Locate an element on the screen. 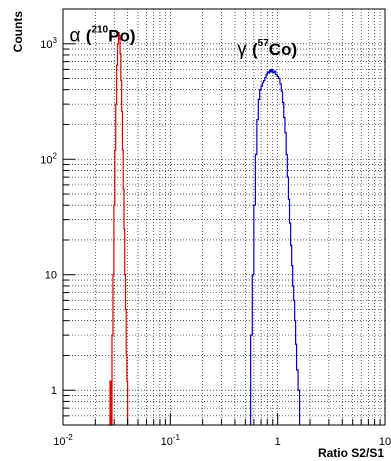 This screenshot has height=461, width=391. y-tick-label: 10² is located at coordinates (48, 158).